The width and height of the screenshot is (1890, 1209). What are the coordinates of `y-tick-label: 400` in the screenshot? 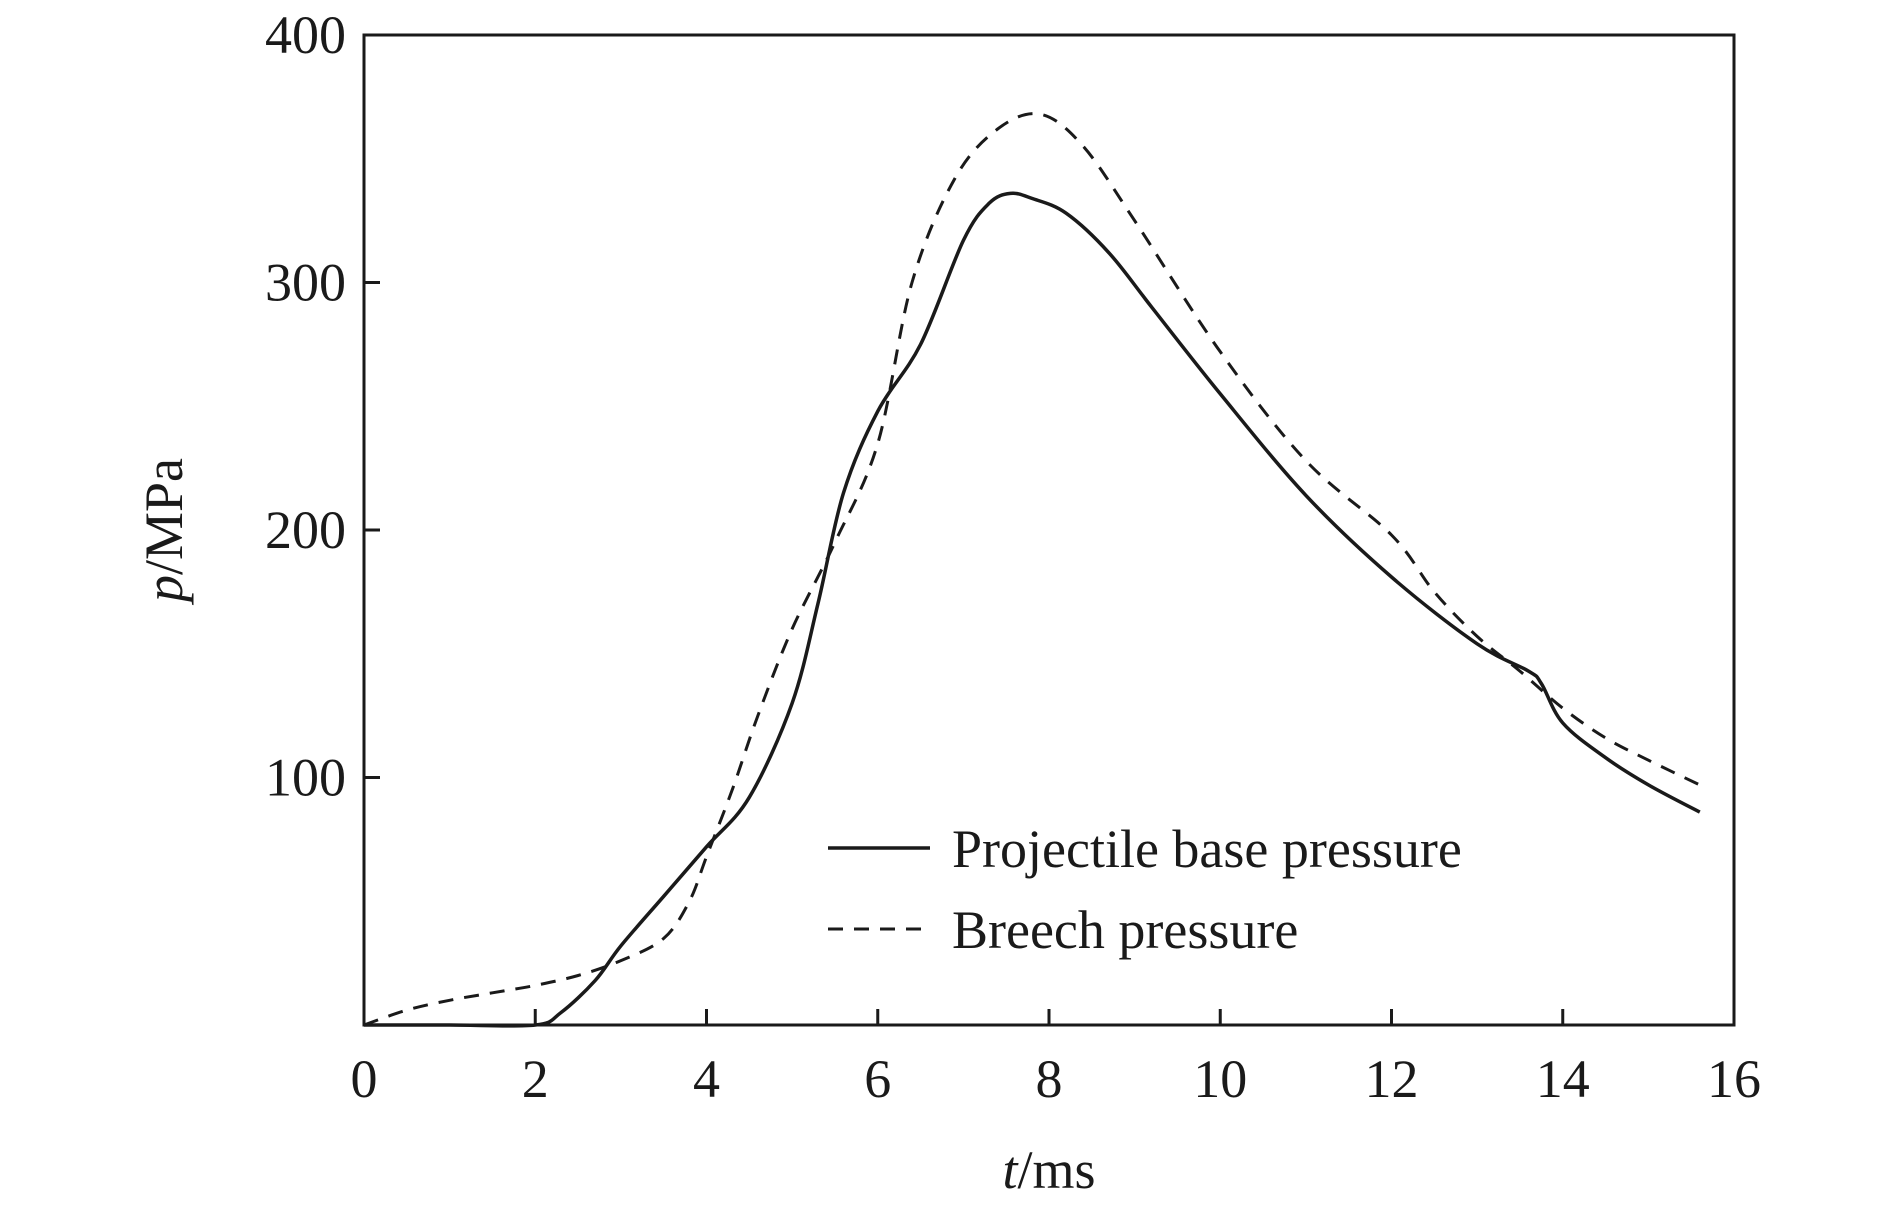 It's located at (305, 35).